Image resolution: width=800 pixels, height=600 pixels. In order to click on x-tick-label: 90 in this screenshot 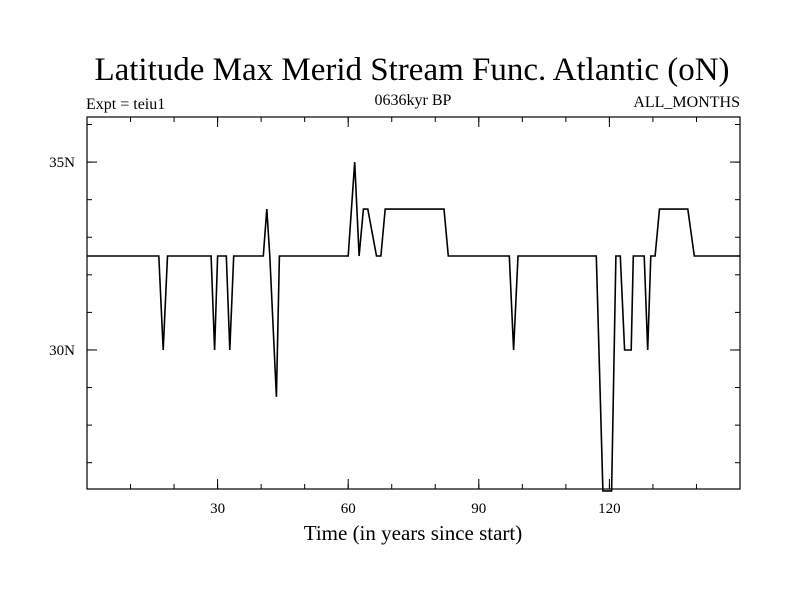, I will do `click(478, 509)`.